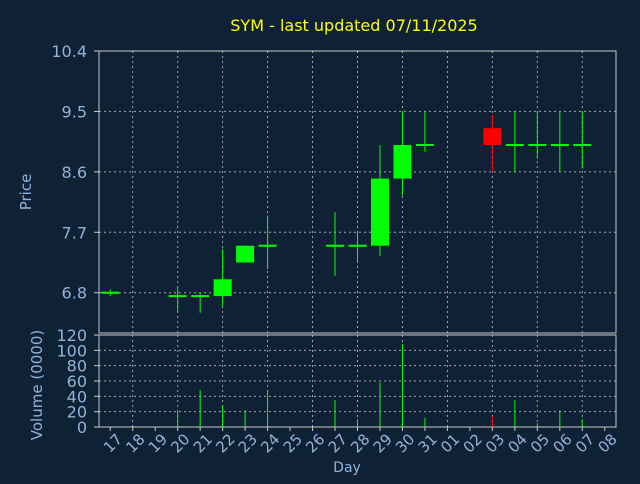 Image resolution: width=640 pixels, height=484 pixels. What do you see at coordinates (607, 443) in the screenshot?
I see `x-tick-label: 08` at bounding box center [607, 443].